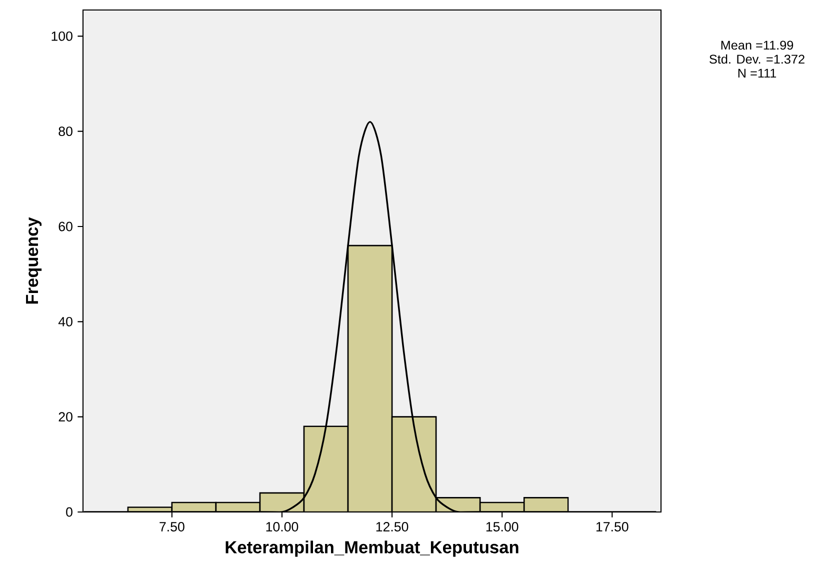 Image resolution: width=831 pixels, height=582 pixels. Describe the element at coordinates (757, 59) in the screenshot. I see `text: Std. Dev. =1.372` at that location.